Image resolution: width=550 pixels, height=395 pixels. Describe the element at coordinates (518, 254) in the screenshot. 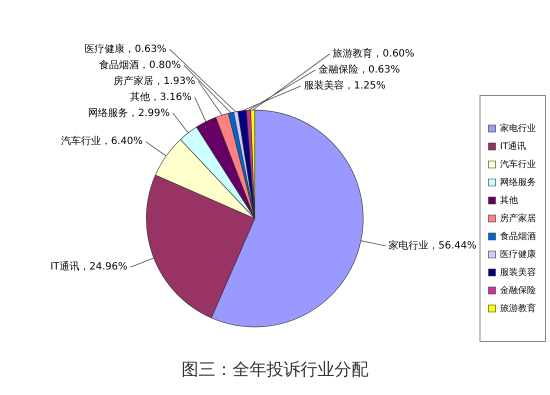

I see `legend-label: 医疗健康` at that location.